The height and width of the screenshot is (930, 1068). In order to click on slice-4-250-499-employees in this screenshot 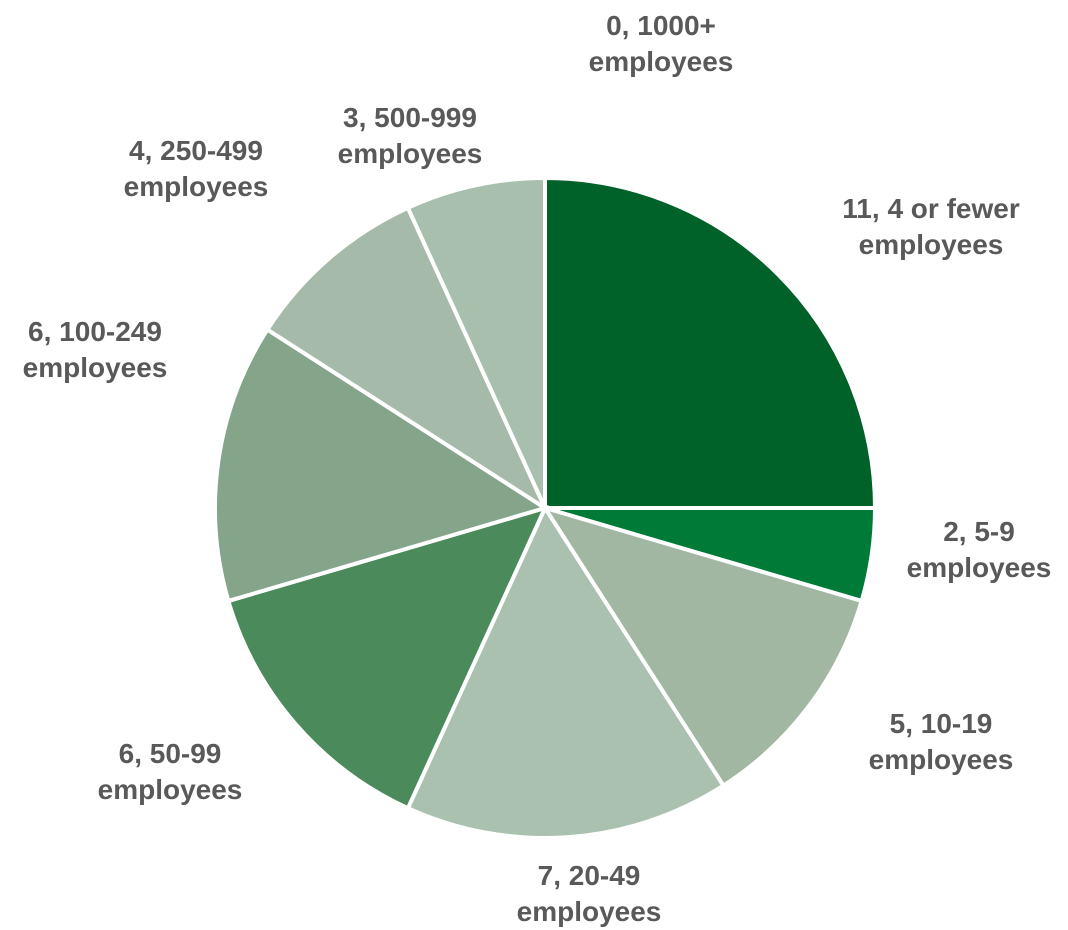, I will do `click(407, 359)`.